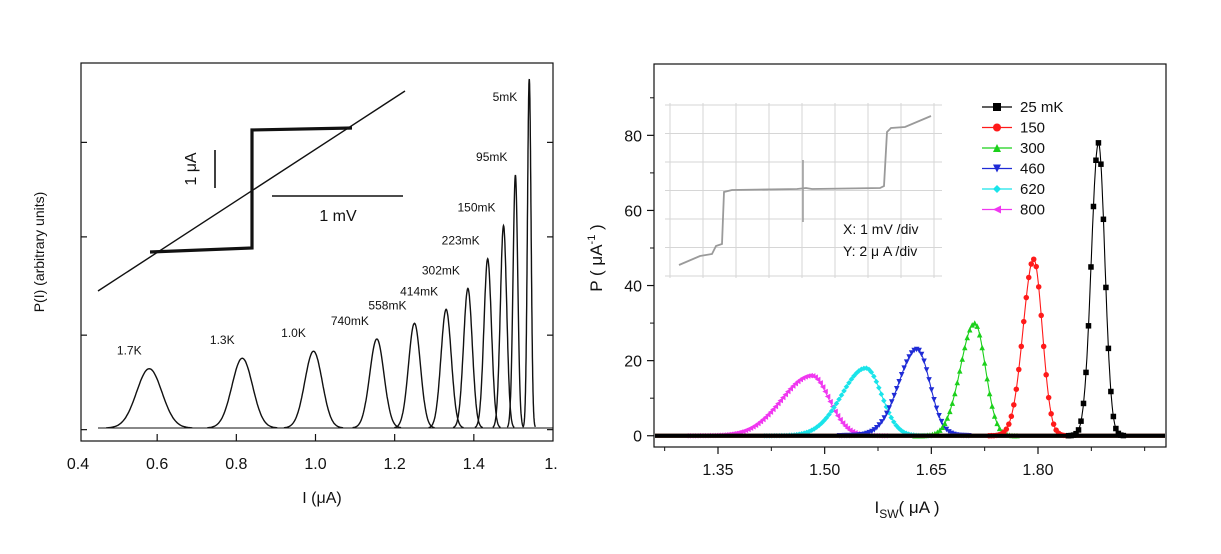  I want to click on right-x-axis-label-sub: SW, so click(889, 514).